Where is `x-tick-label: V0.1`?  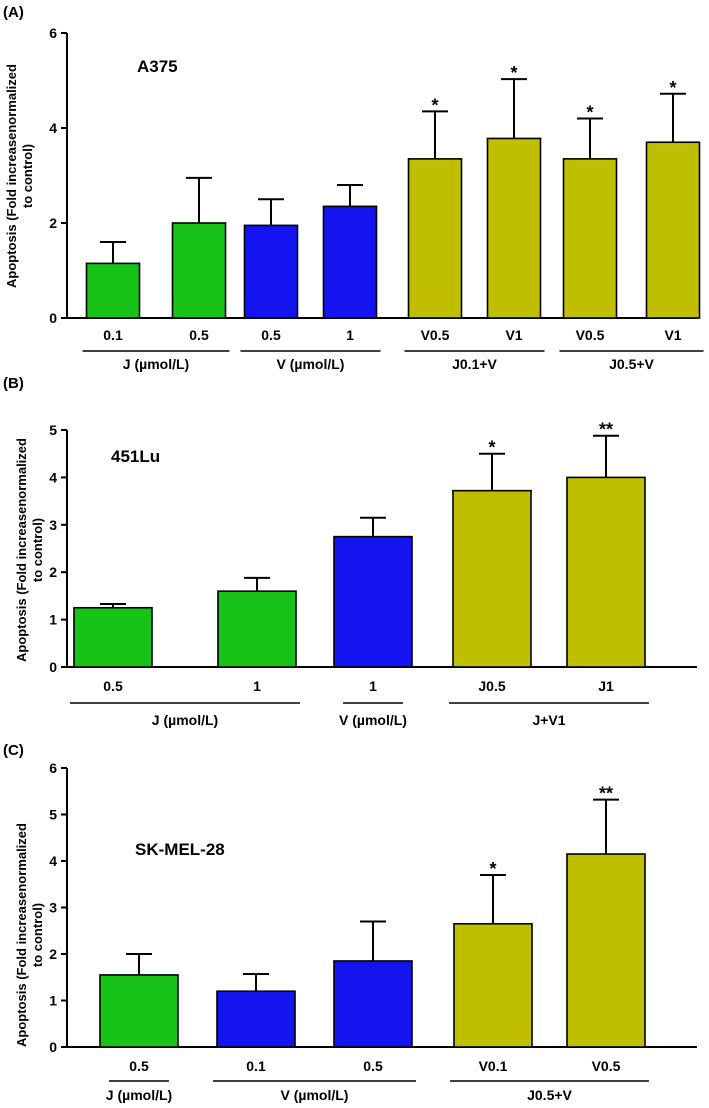 x-tick-label: V0.1 is located at coordinates (493, 1066).